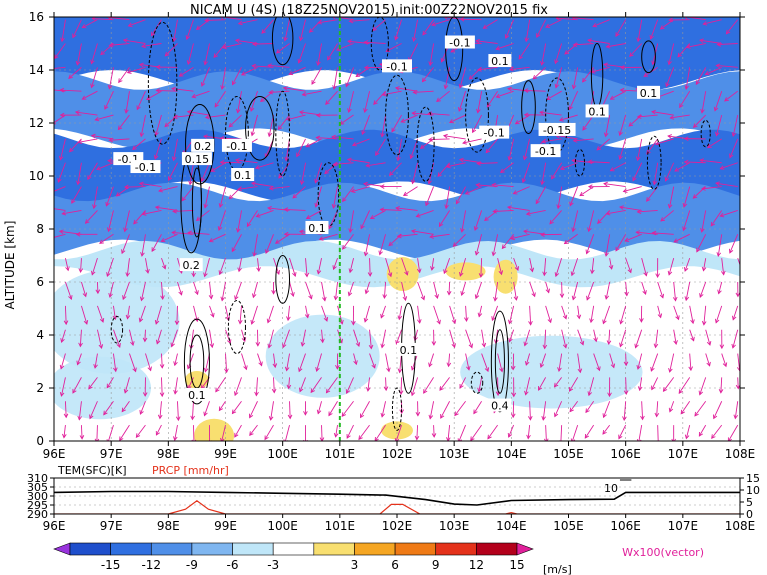  What do you see at coordinates (476, 565) in the screenshot?
I see `colorbar-tick-label: 12` at bounding box center [476, 565].